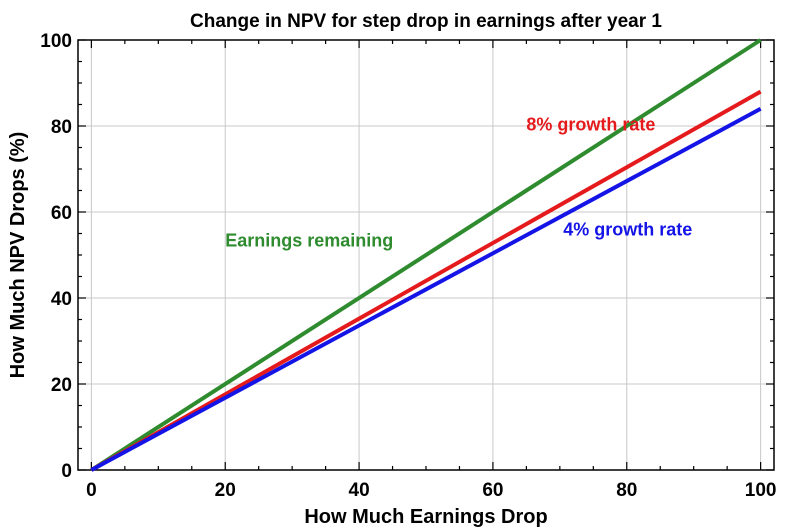  What do you see at coordinates (61, 299) in the screenshot?
I see `y-tick-label: 40` at bounding box center [61, 299].